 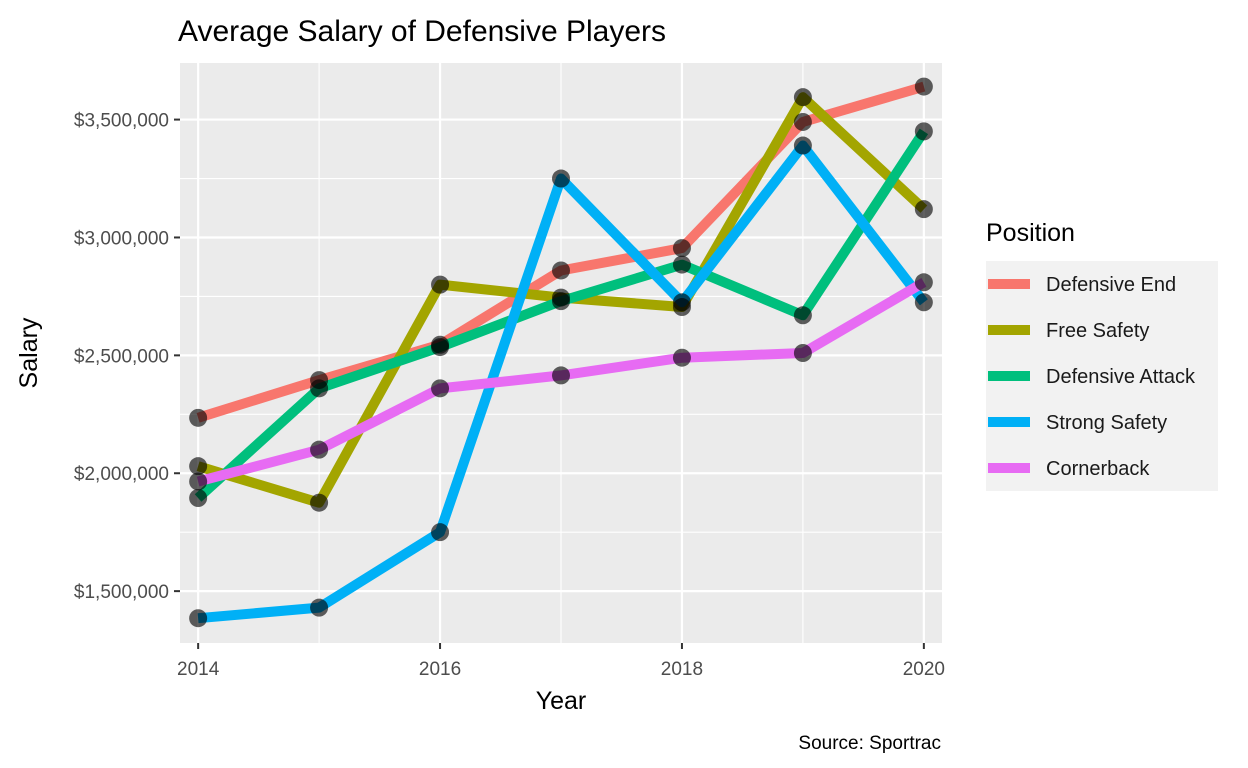 I want to click on legend-item: Defensive End, so click(x=1081, y=284).